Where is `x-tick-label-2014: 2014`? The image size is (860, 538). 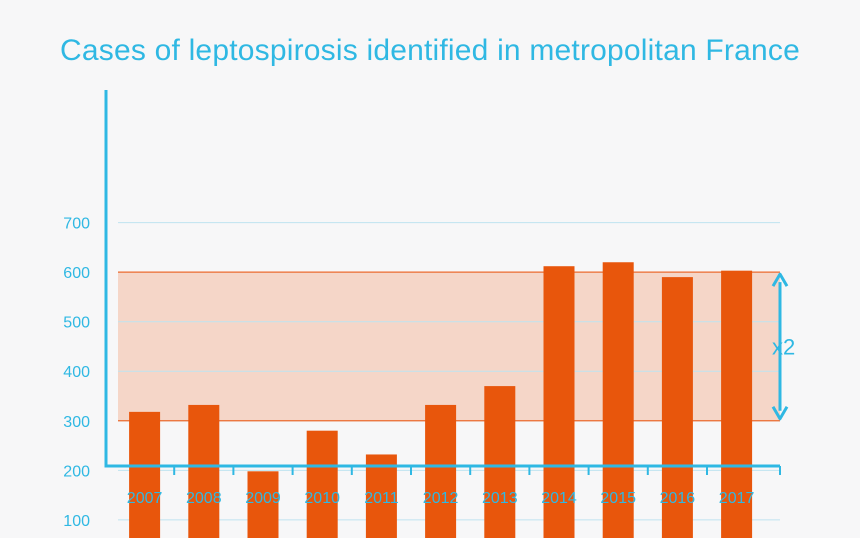
x-tick-label-2014: 2014 is located at coordinates (559, 498).